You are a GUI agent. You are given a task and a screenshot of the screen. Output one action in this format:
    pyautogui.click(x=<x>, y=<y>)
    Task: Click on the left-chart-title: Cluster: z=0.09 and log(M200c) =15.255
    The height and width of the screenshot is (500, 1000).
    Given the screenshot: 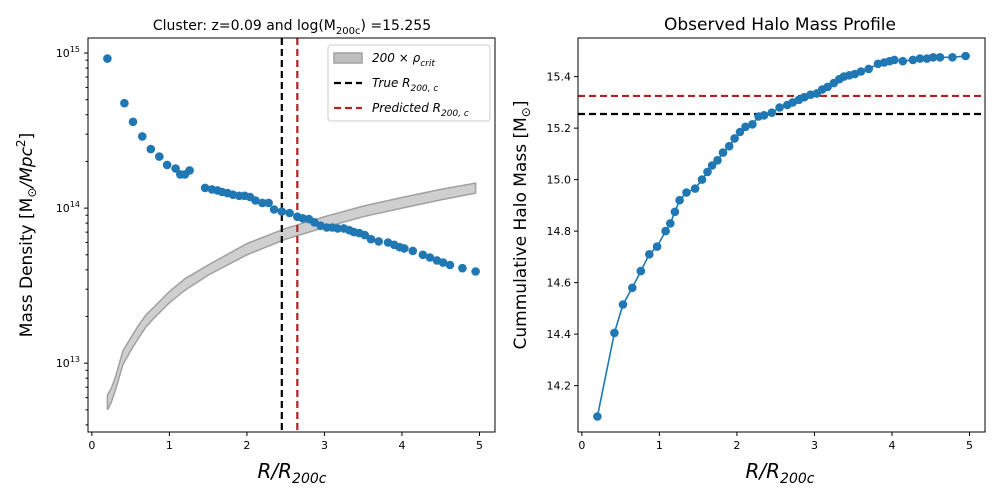 What is the action you would take?
    pyautogui.click(x=292, y=27)
    